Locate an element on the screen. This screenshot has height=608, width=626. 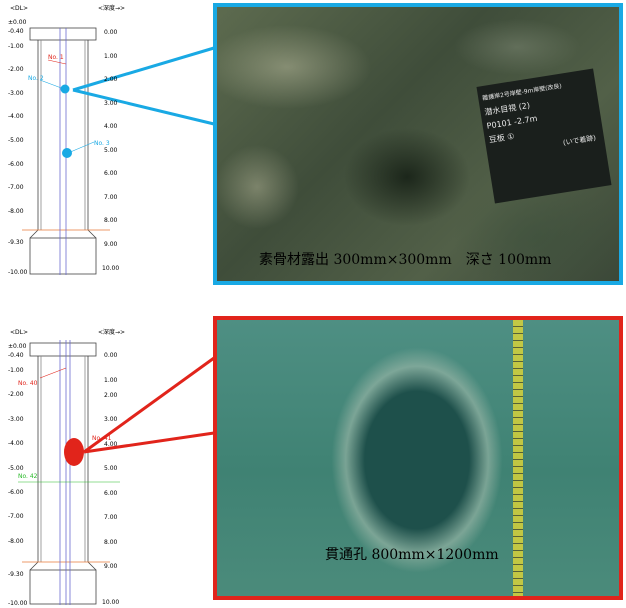
upper-depth-label: 10.00 is located at coordinates (110, 268).